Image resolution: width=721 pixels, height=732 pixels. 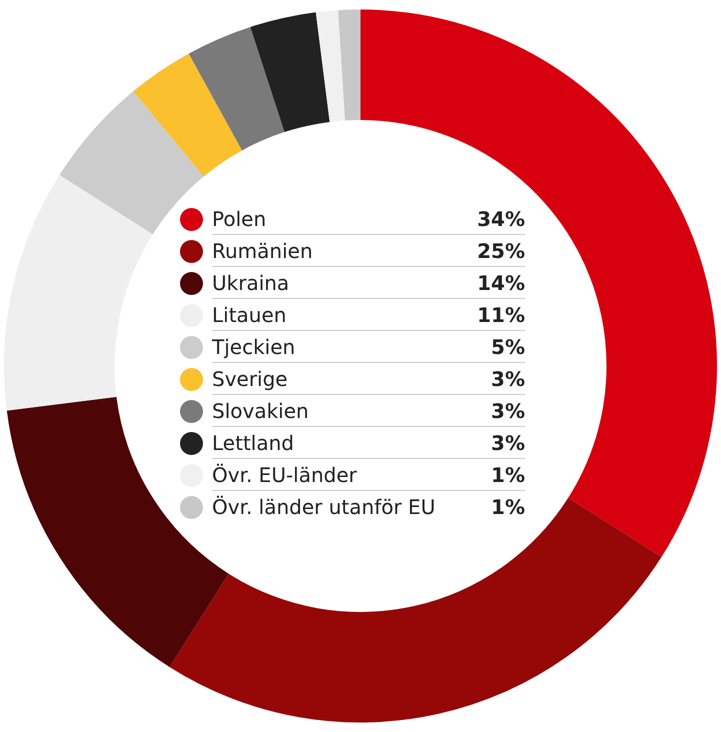 What do you see at coordinates (508, 346) in the screenshot?
I see `data-label: 5%` at bounding box center [508, 346].